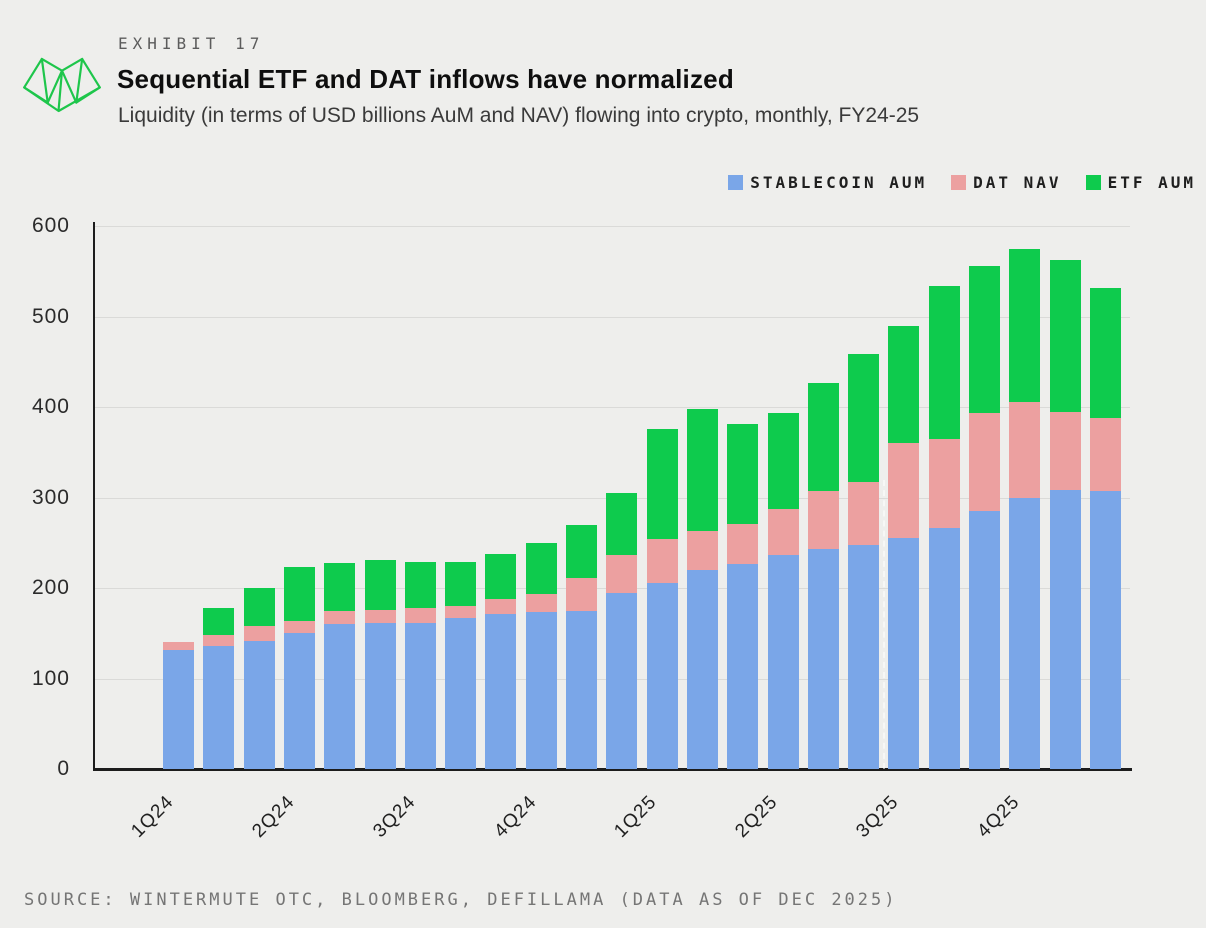 This screenshot has height=928, width=1206. What do you see at coordinates (50, 587) in the screenshot?
I see `y-tick-label-200: 200` at bounding box center [50, 587].